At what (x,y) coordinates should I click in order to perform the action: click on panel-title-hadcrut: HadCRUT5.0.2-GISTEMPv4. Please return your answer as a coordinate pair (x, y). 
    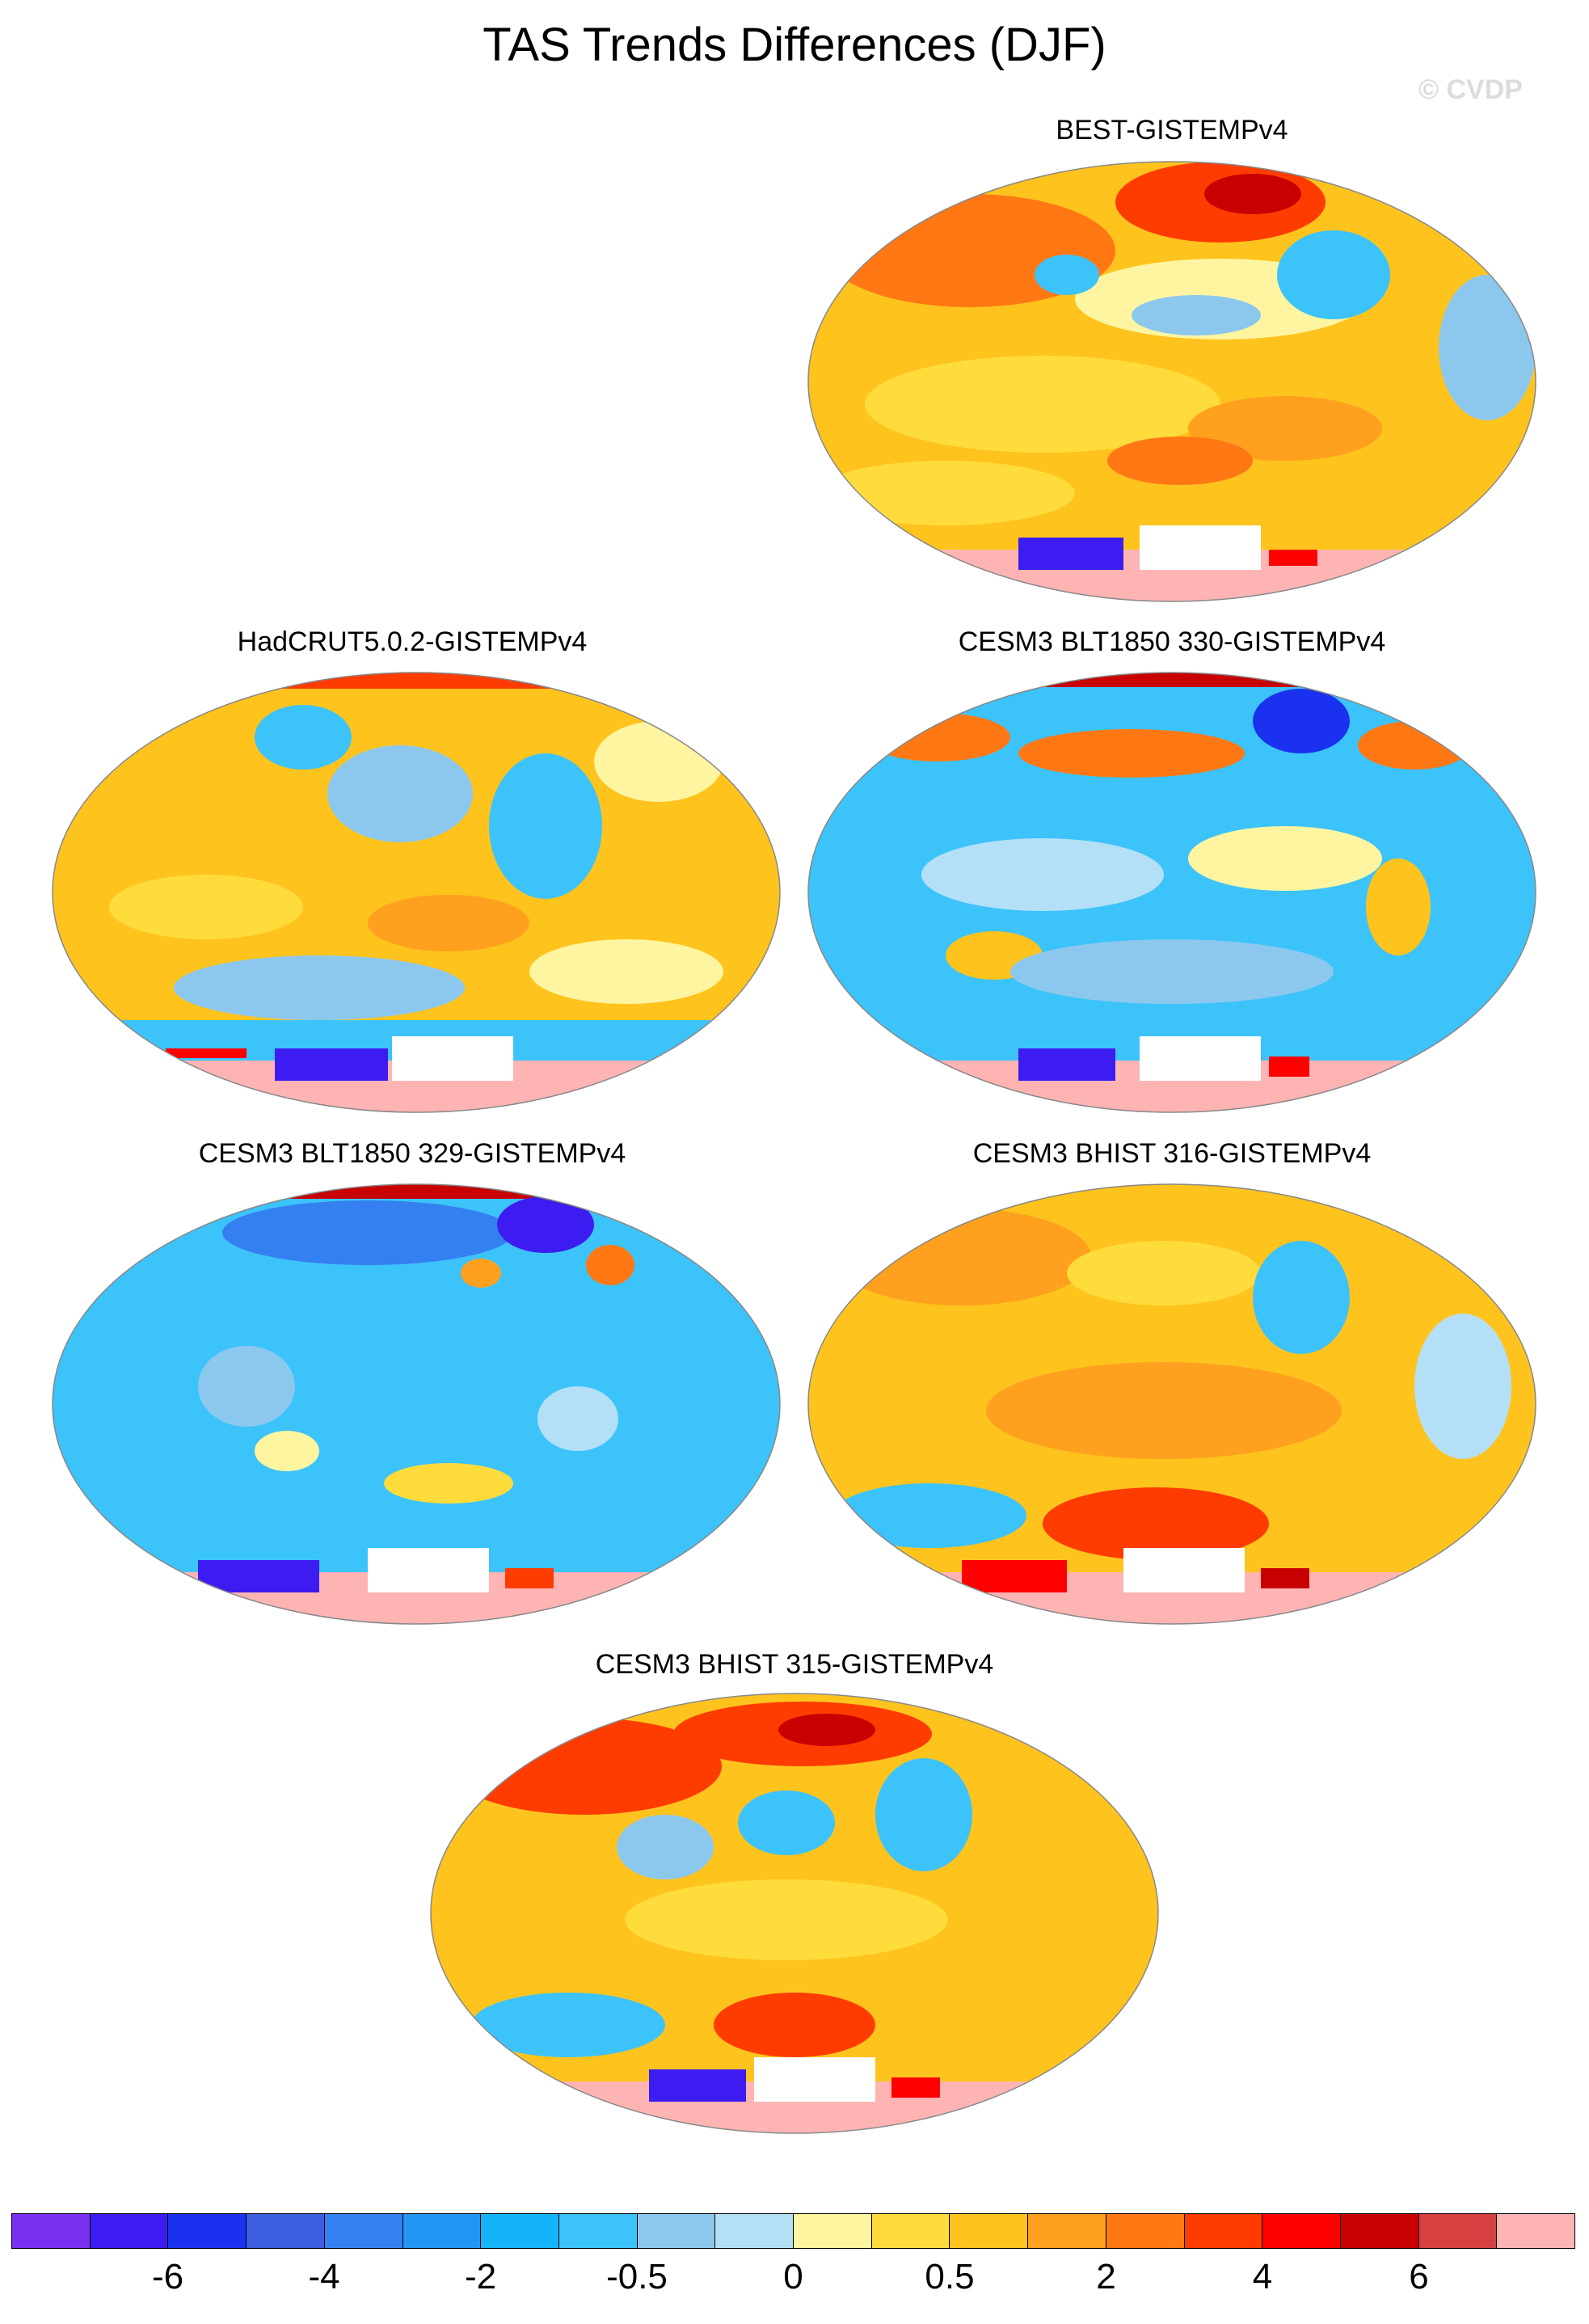
    Looking at the image, I should click on (412, 642).